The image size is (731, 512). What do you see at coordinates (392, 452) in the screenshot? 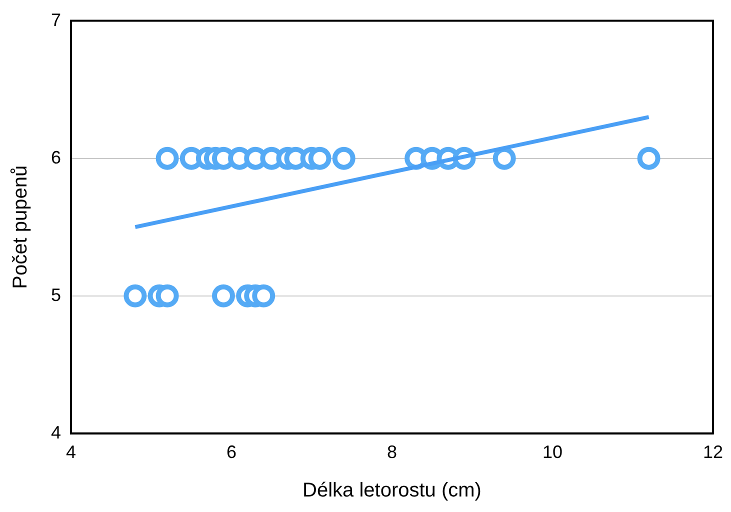
I see `x-tick-label: 8` at bounding box center [392, 452].